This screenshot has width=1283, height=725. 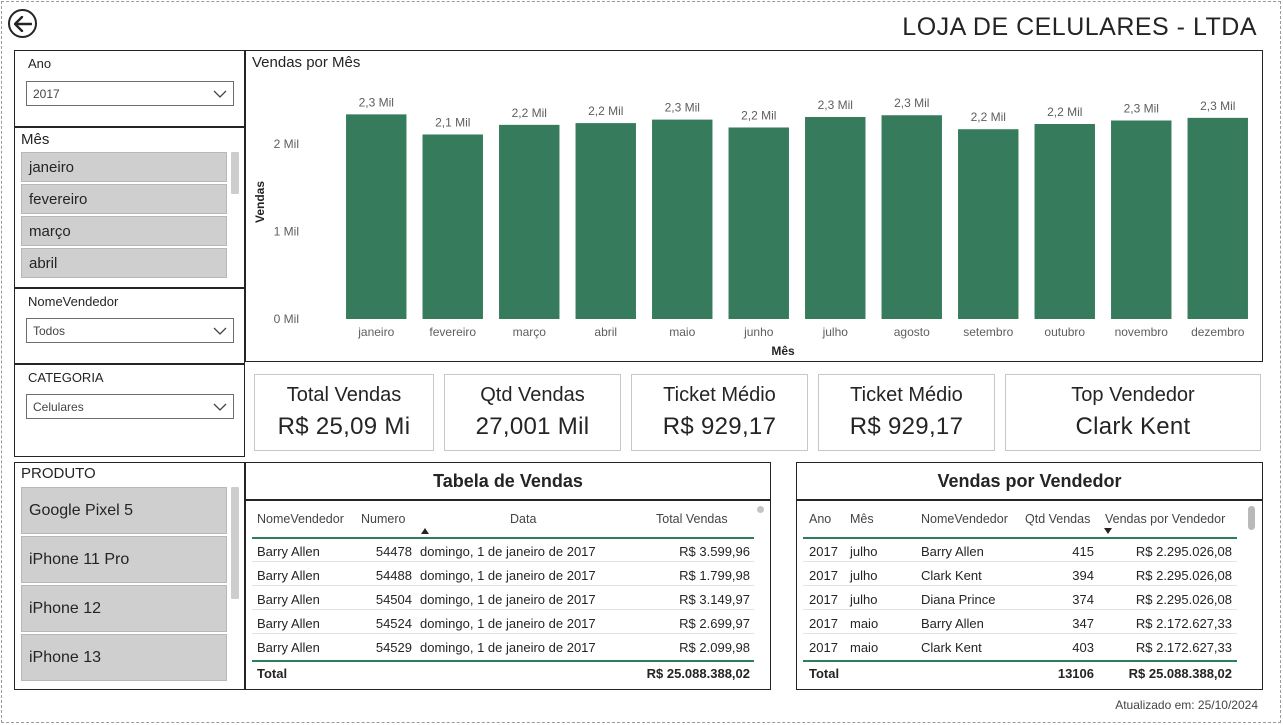 I want to click on sales-scroll-indicator, so click(x=760, y=509).